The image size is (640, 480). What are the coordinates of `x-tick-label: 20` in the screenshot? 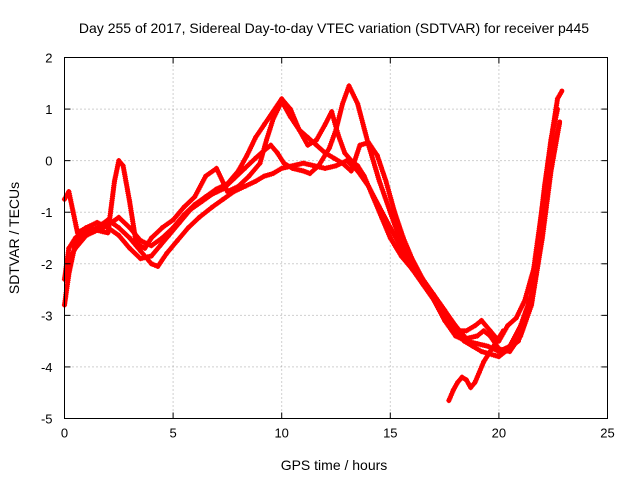 It's located at (499, 433).